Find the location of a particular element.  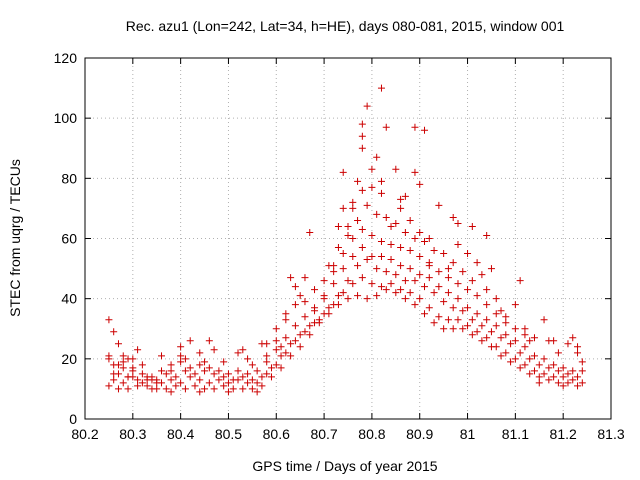

x-tick-label: 80.8 is located at coordinates (371, 434).